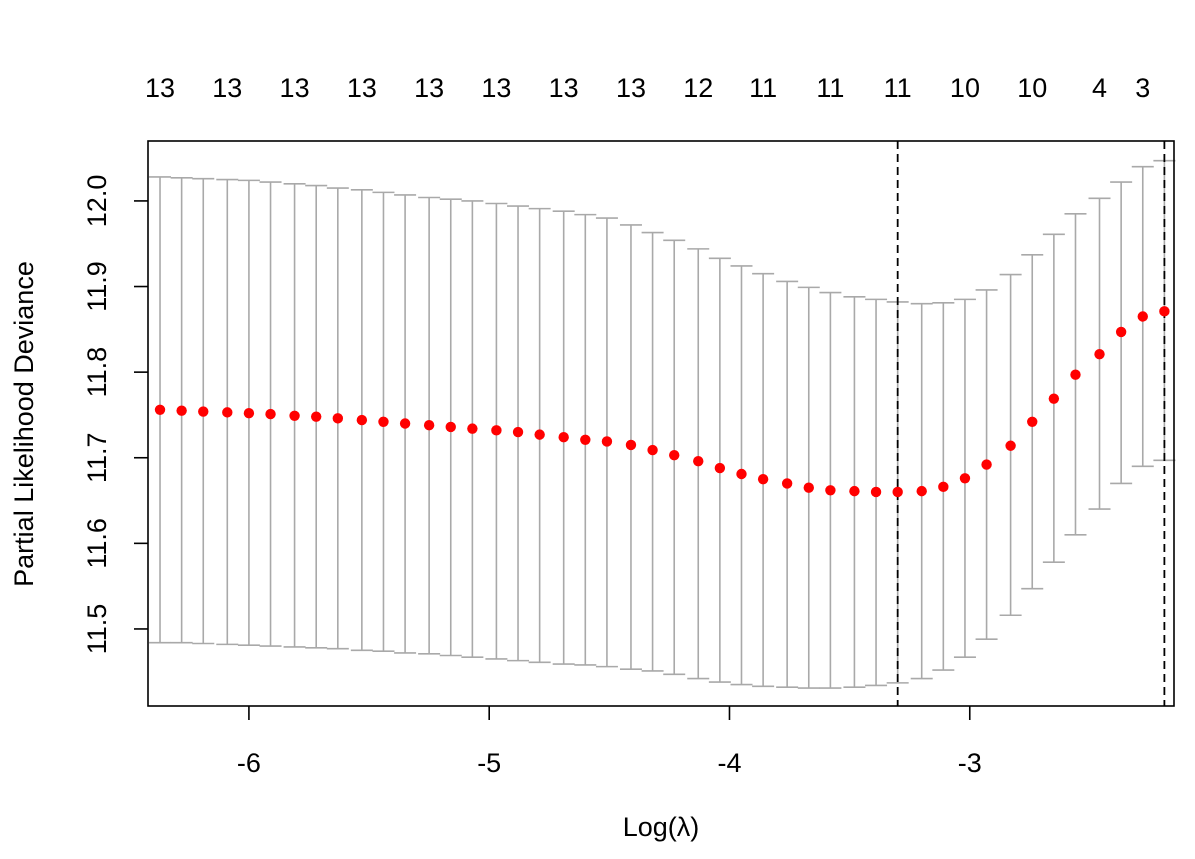  What do you see at coordinates (661, 827) in the screenshot?
I see `x-axis-title: Log(λ)` at bounding box center [661, 827].